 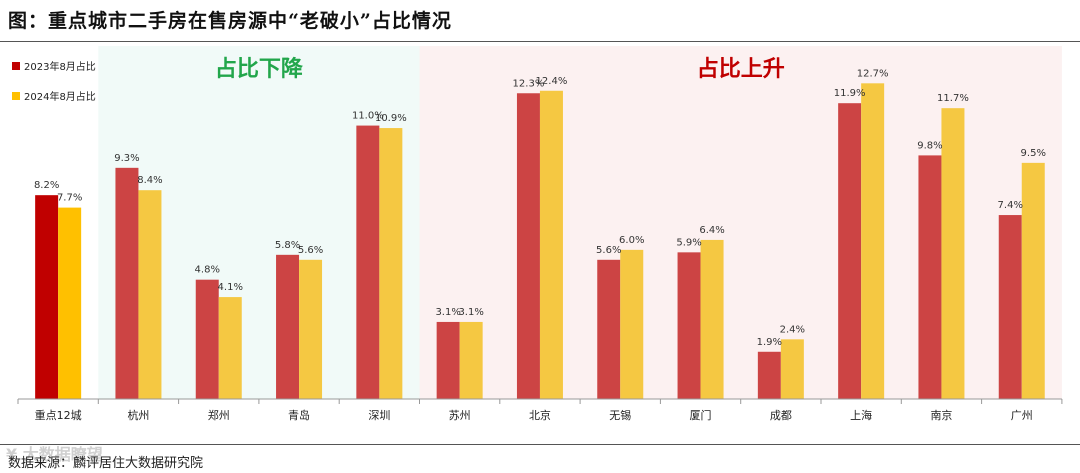 I want to click on category-label: 成都, so click(x=781, y=415).